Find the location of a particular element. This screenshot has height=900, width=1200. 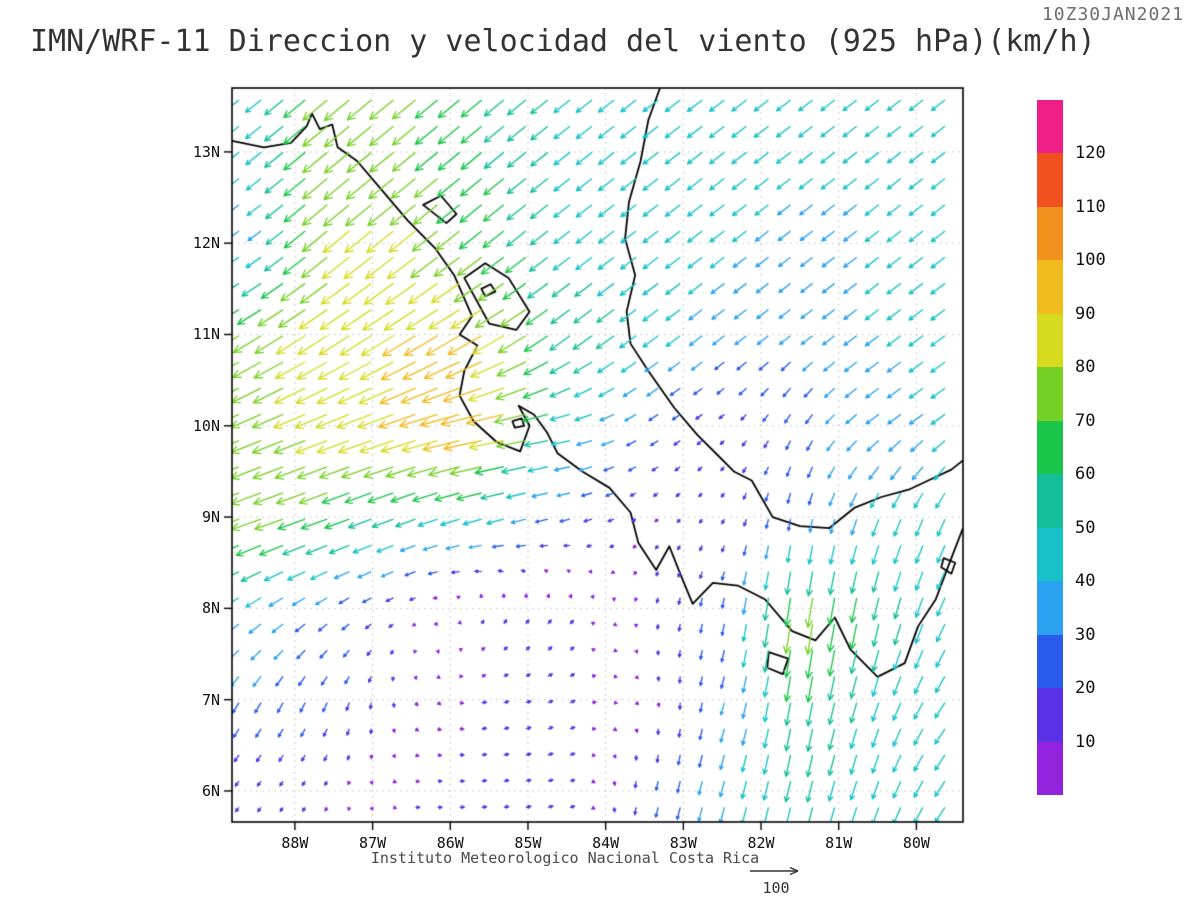

lon-tick-label: 85W is located at coordinates (528, 843).